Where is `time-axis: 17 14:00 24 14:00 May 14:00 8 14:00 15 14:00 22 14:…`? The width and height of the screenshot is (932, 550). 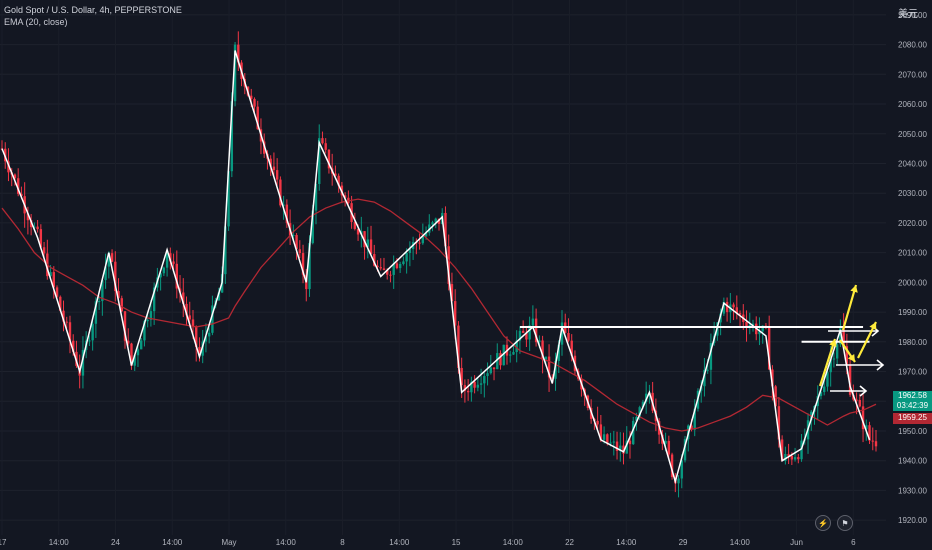
time-axis: 17 14:00 24 14:00 May 14:00 8 14:00 15 14:00 22 14:… is located at coordinates (428, 542).